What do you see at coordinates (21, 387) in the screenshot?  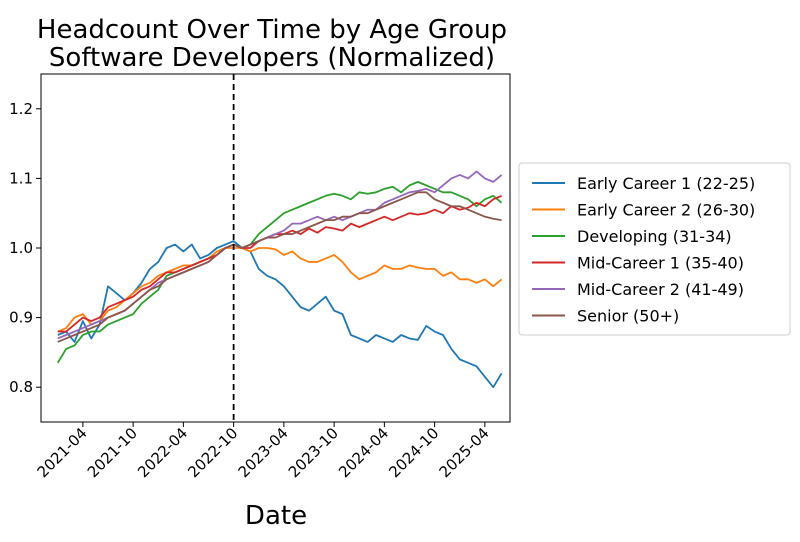 I see `y-tick-label: 0.8` at bounding box center [21, 387].